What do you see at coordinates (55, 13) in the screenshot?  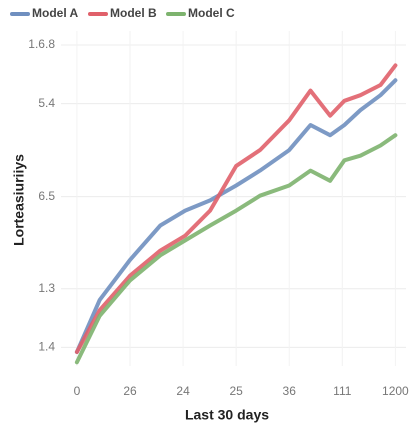 I see `legend-label: Model A` at bounding box center [55, 13].